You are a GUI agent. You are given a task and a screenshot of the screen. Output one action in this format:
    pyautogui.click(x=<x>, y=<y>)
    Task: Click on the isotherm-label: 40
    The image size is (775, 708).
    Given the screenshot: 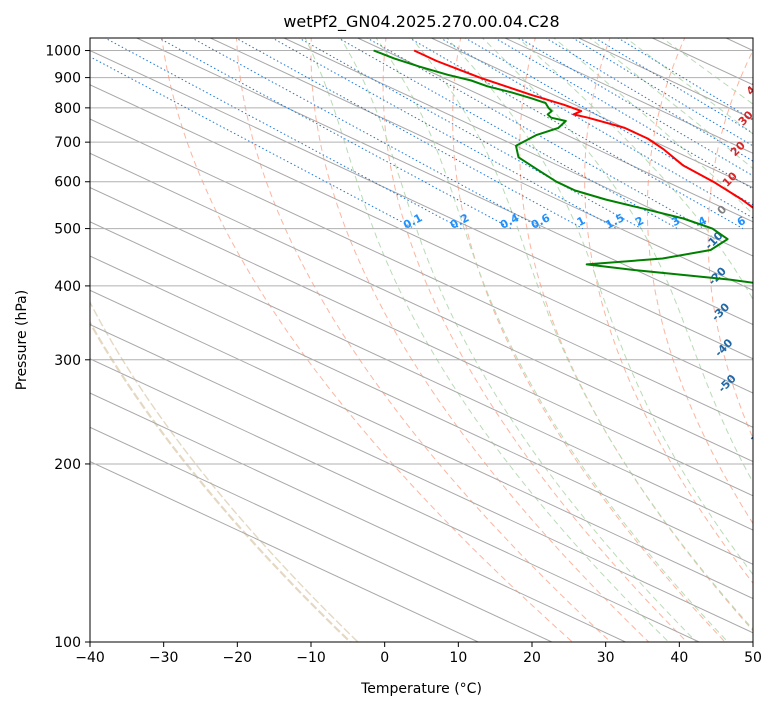 What is the action you would take?
    pyautogui.click(x=754, y=88)
    